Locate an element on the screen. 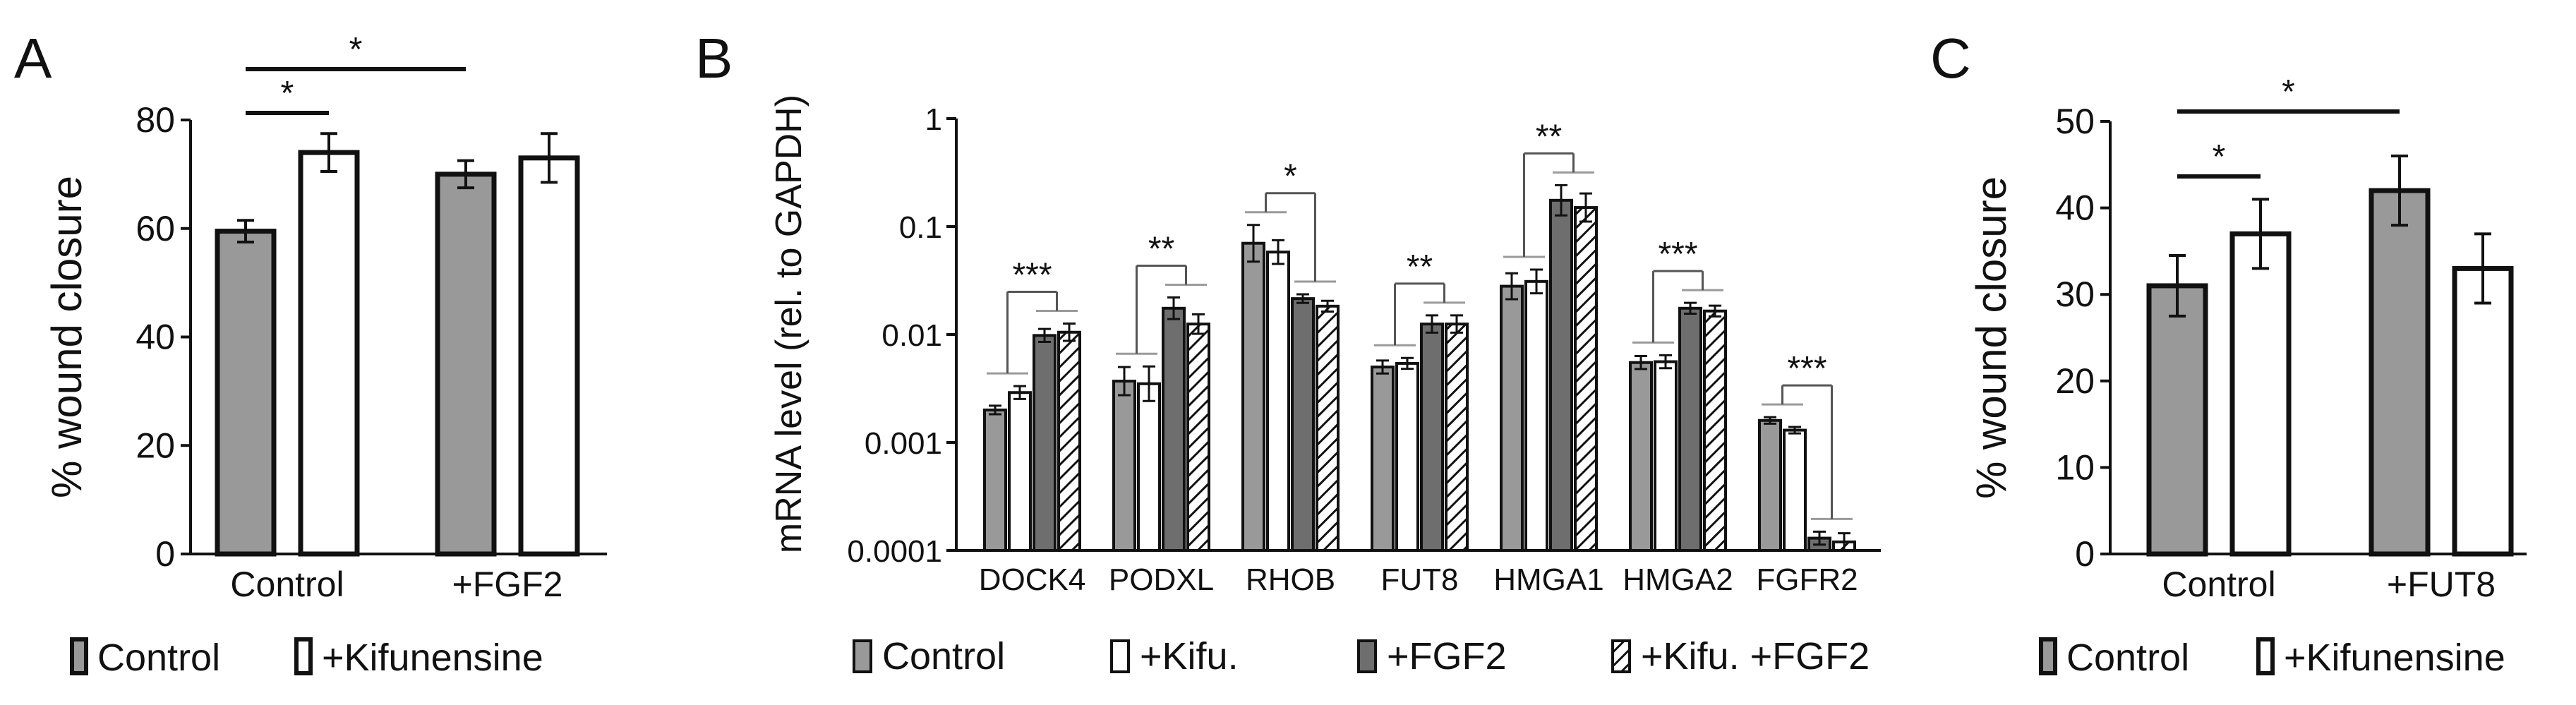  legend-label: +Kifu. is located at coordinates (1189, 656).